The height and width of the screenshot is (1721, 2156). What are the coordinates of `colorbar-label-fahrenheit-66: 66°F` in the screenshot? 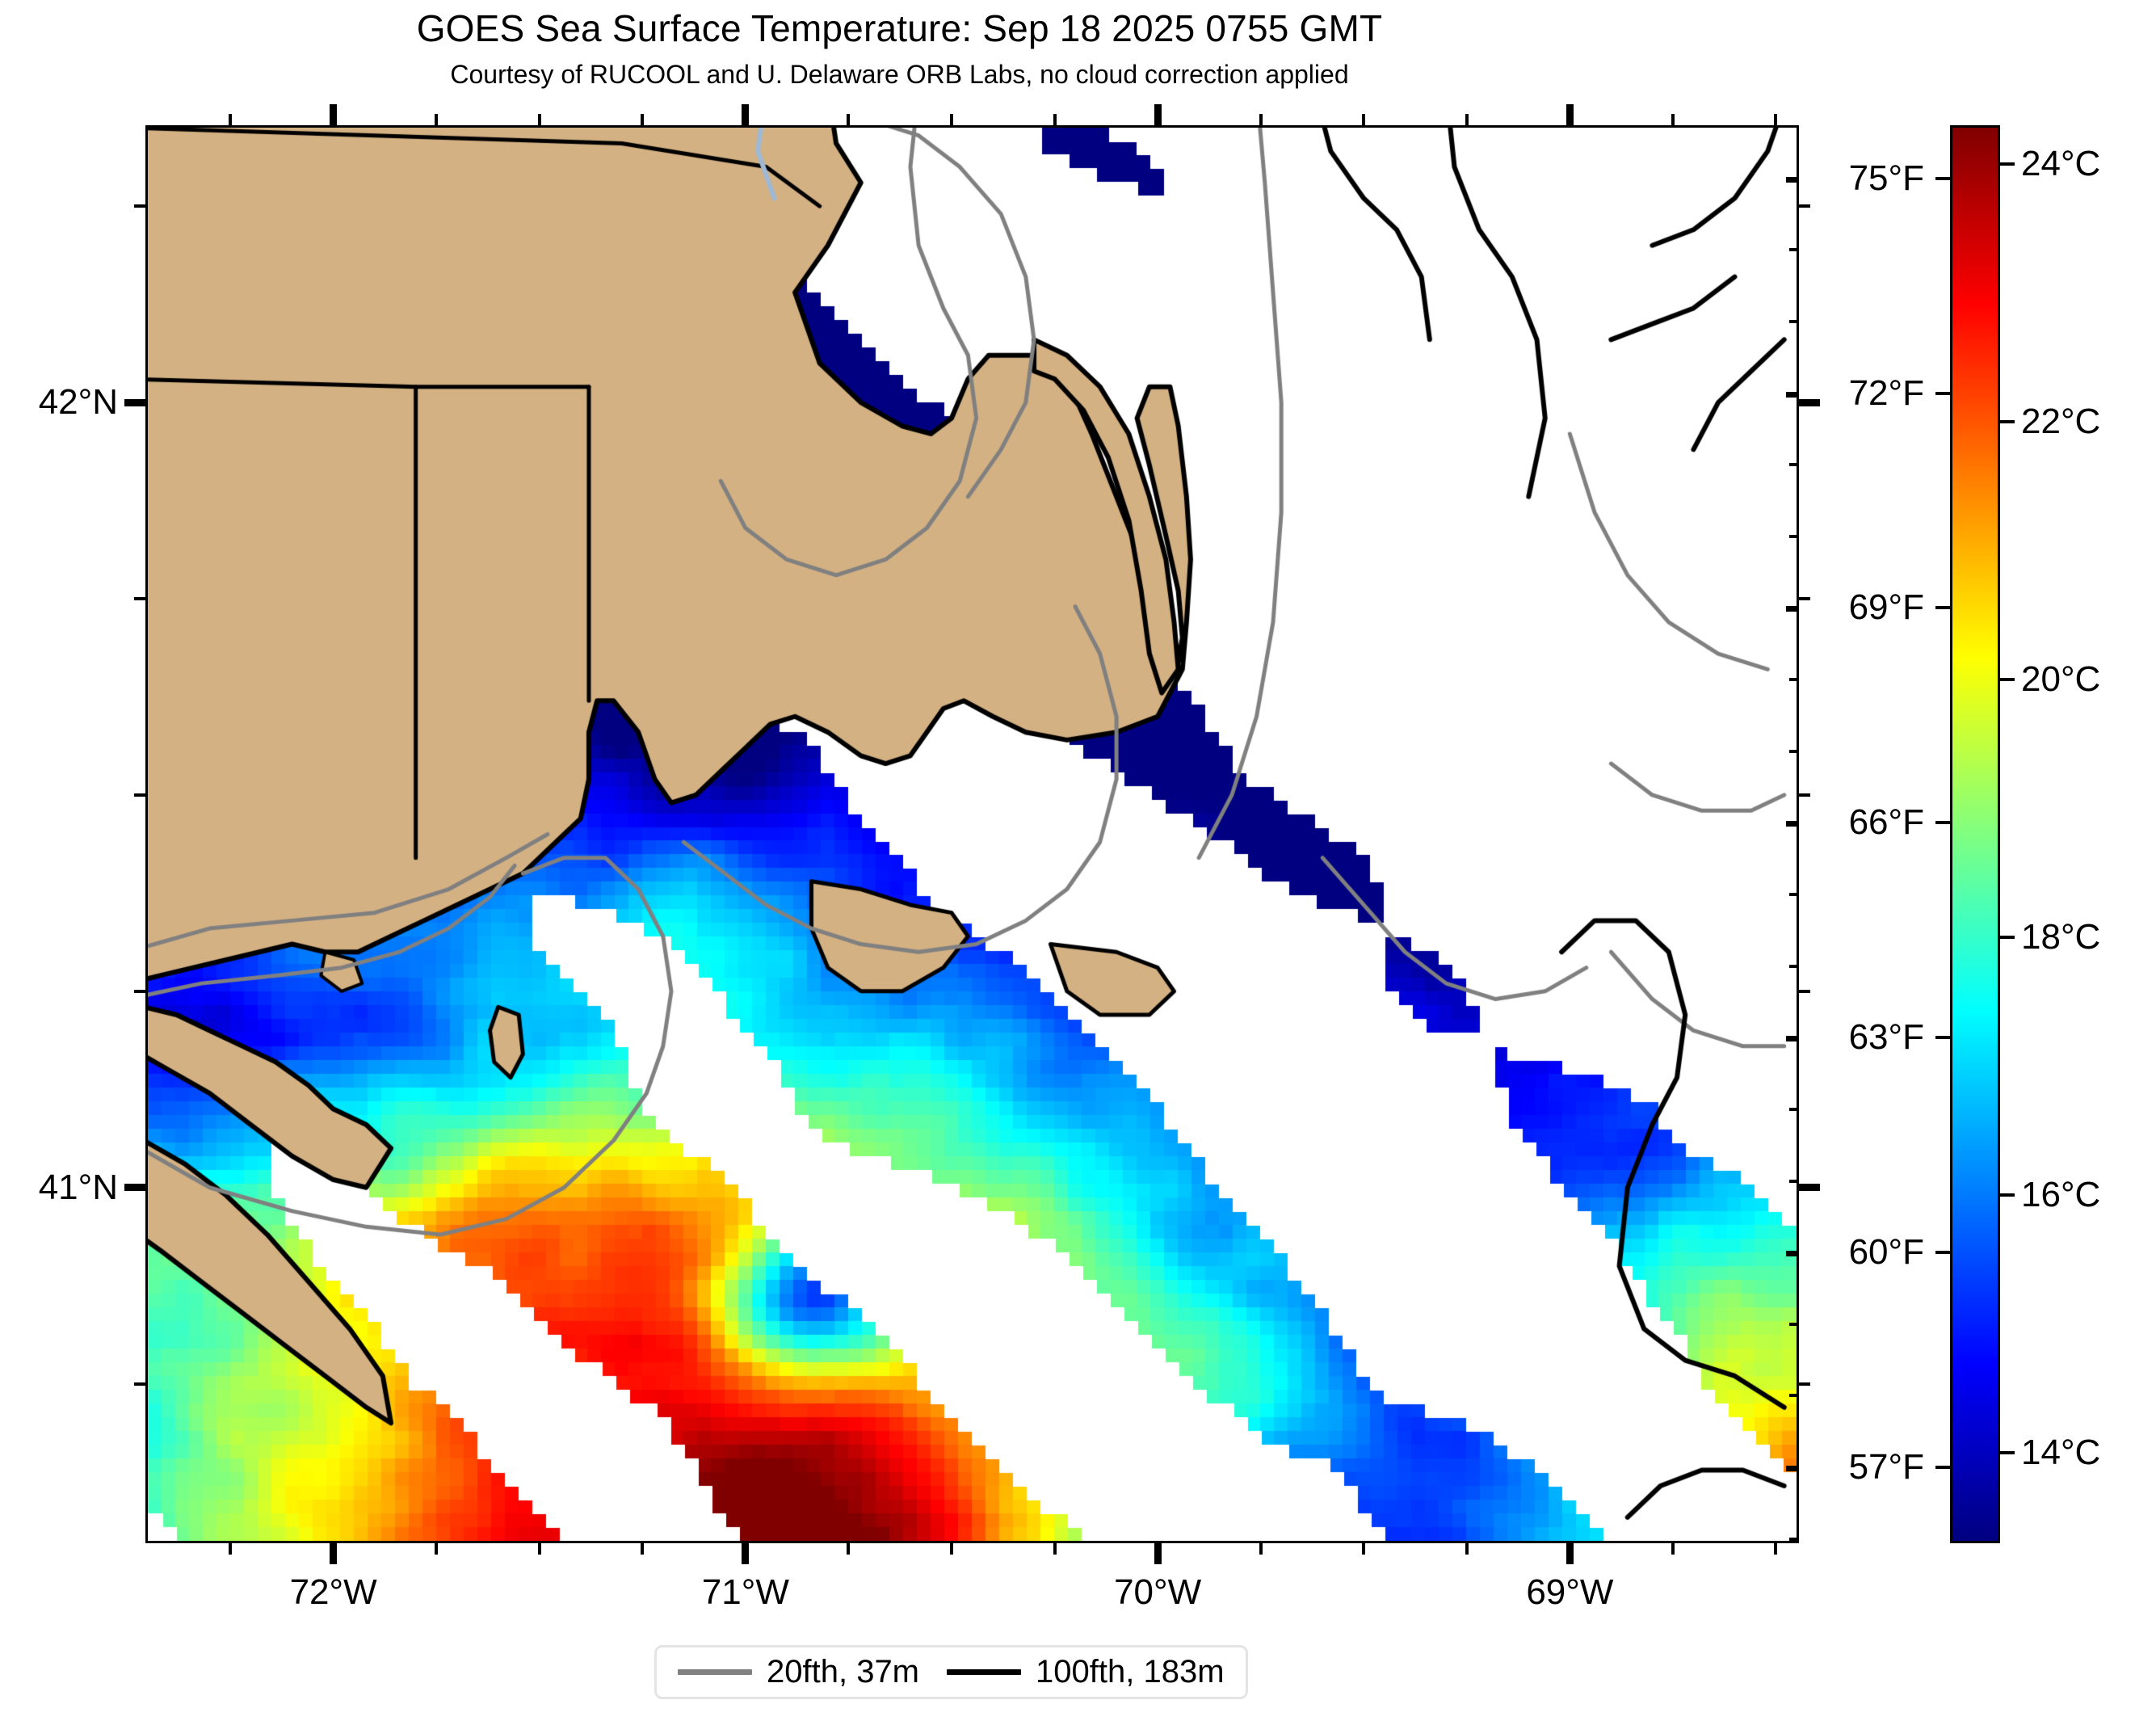 It's located at (1886, 822).